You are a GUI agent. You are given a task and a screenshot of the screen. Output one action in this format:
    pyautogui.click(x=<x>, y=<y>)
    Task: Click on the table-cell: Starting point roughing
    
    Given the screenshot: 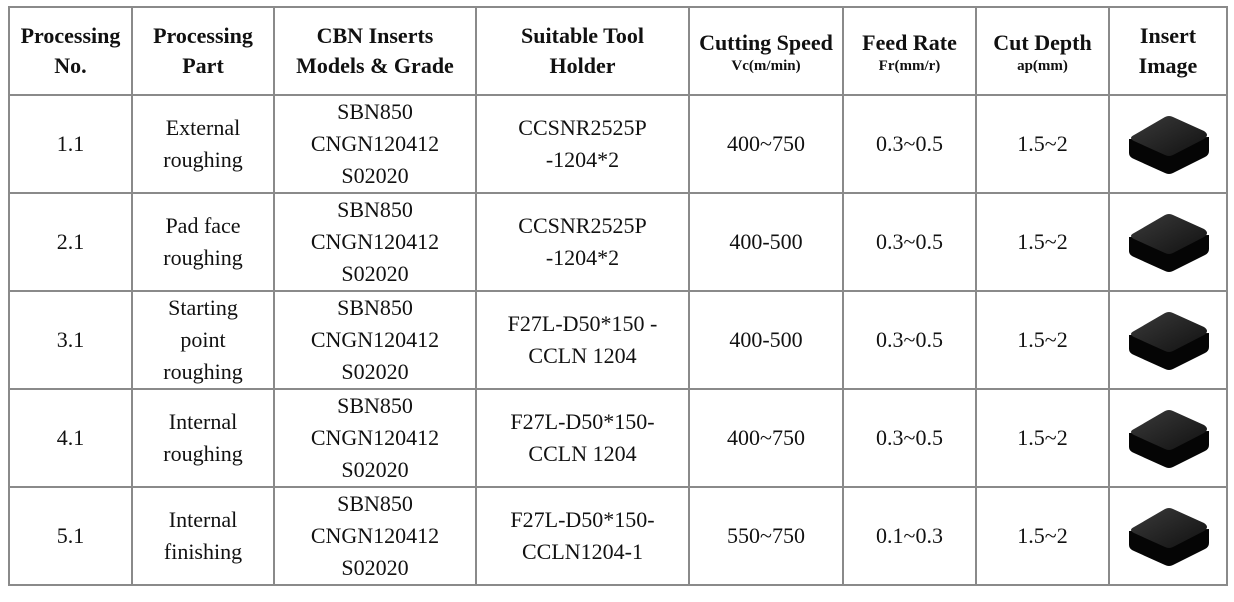 What is the action you would take?
    pyautogui.click(x=203, y=340)
    